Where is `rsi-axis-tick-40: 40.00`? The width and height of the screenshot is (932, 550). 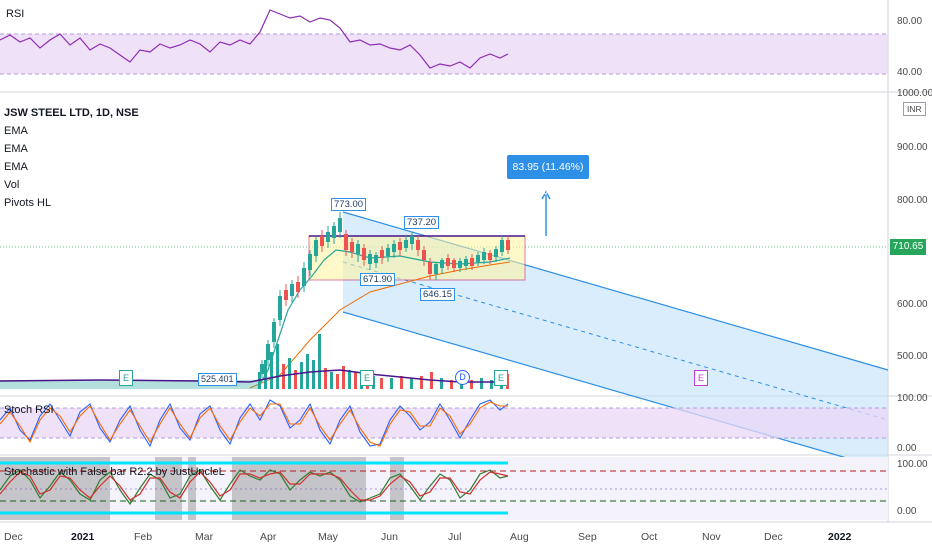
rsi-axis-tick-40: 40.00 is located at coordinates (910, 72).